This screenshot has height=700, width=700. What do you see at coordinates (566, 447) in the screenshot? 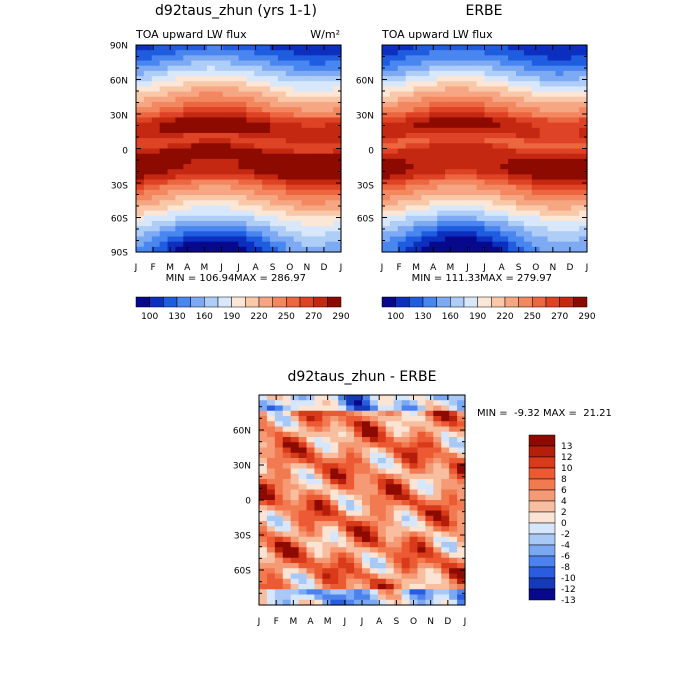
I see `colorbar-label: 13` at bounding box center [566, 447].